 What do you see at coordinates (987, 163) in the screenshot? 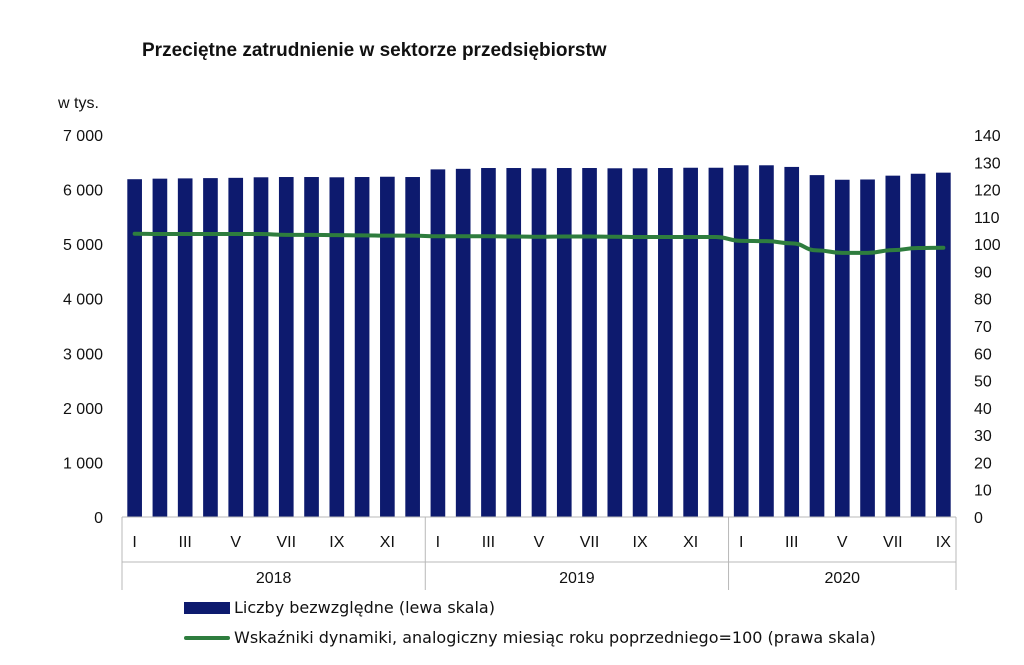
I see `y2-tick-label: 130` at bounding box center [987, 163].